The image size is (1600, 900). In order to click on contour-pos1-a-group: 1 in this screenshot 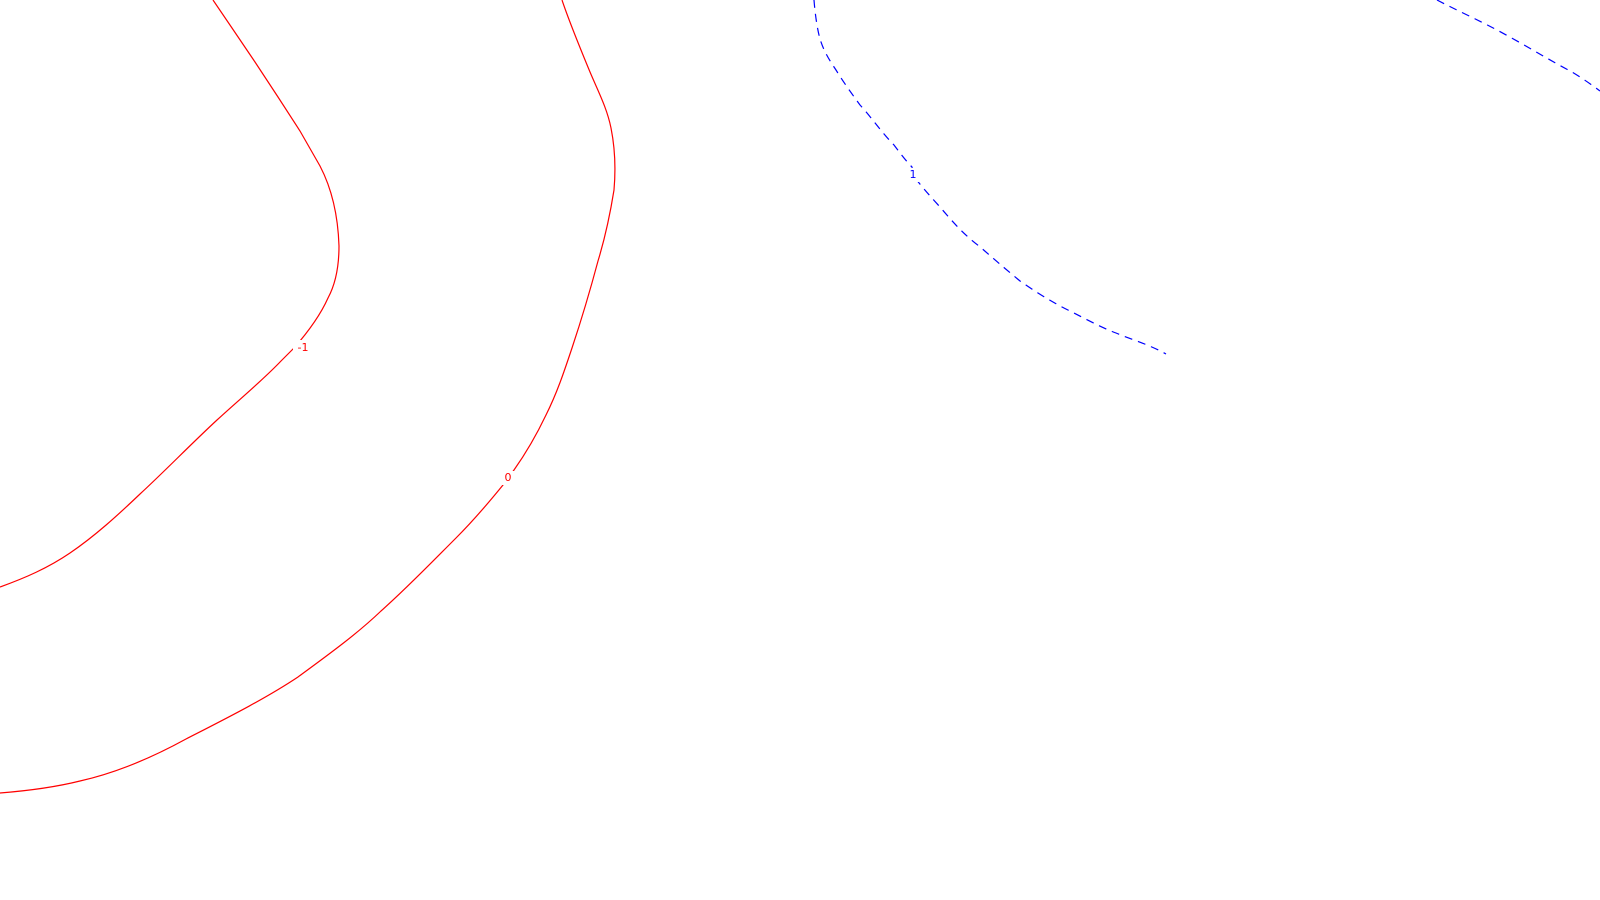, I will do `click(990, 177)`.